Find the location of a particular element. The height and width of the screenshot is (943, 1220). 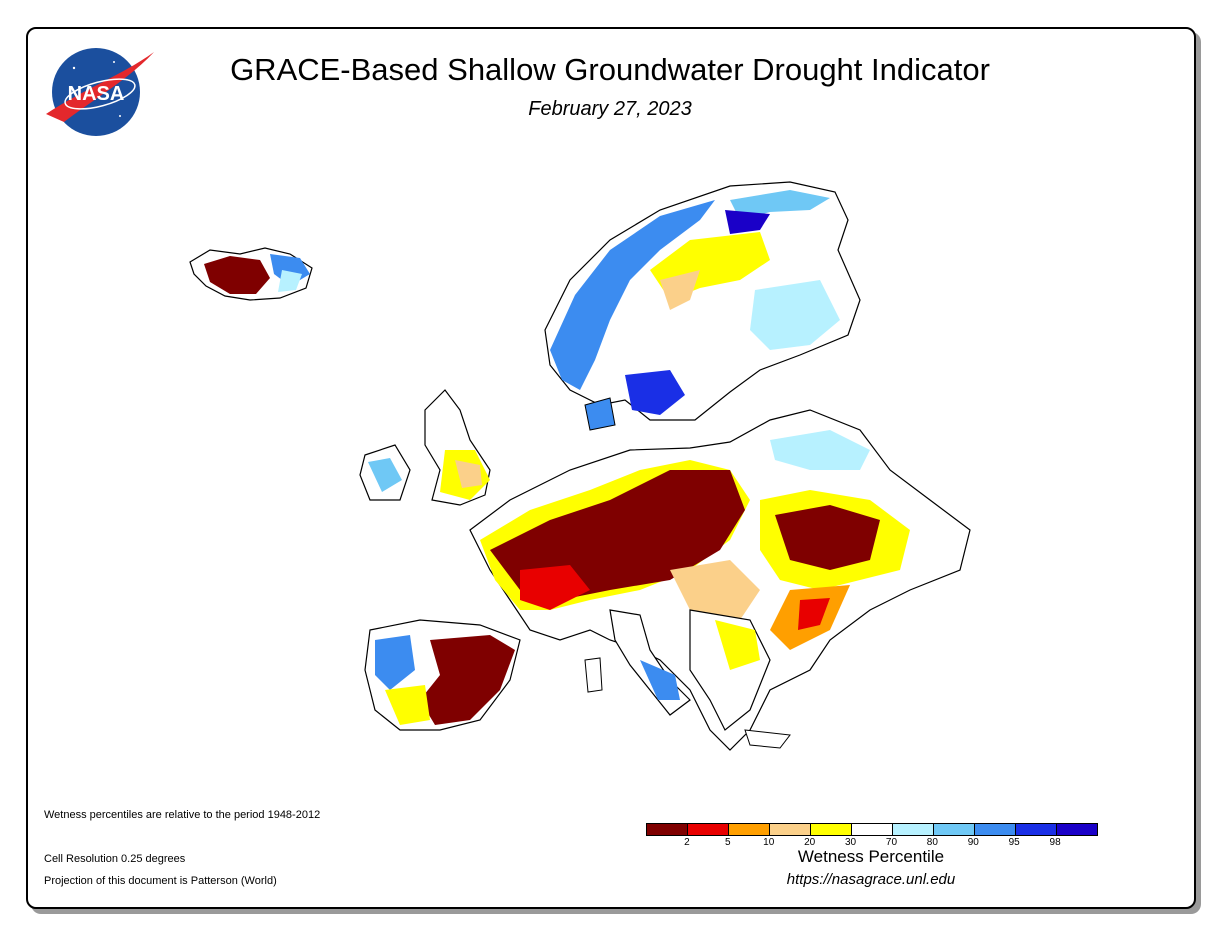

resolution-note: Cell Resolution 0.25 degrees is located at coordinates (115, 859).